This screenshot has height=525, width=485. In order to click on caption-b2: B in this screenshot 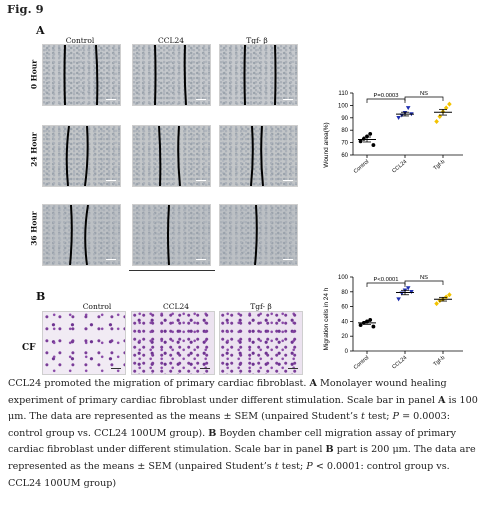, I will do `click(329, 450)`.